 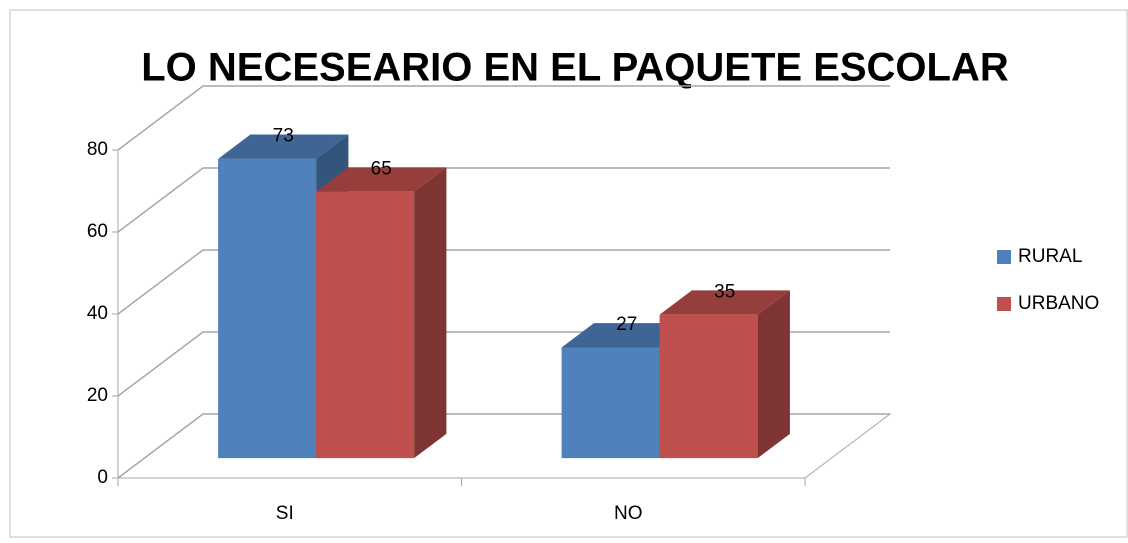 I want to click on chart-title: LO NECESEARIO EN EL PAQUETE ESCOLAR, so click(x=575, y=68).